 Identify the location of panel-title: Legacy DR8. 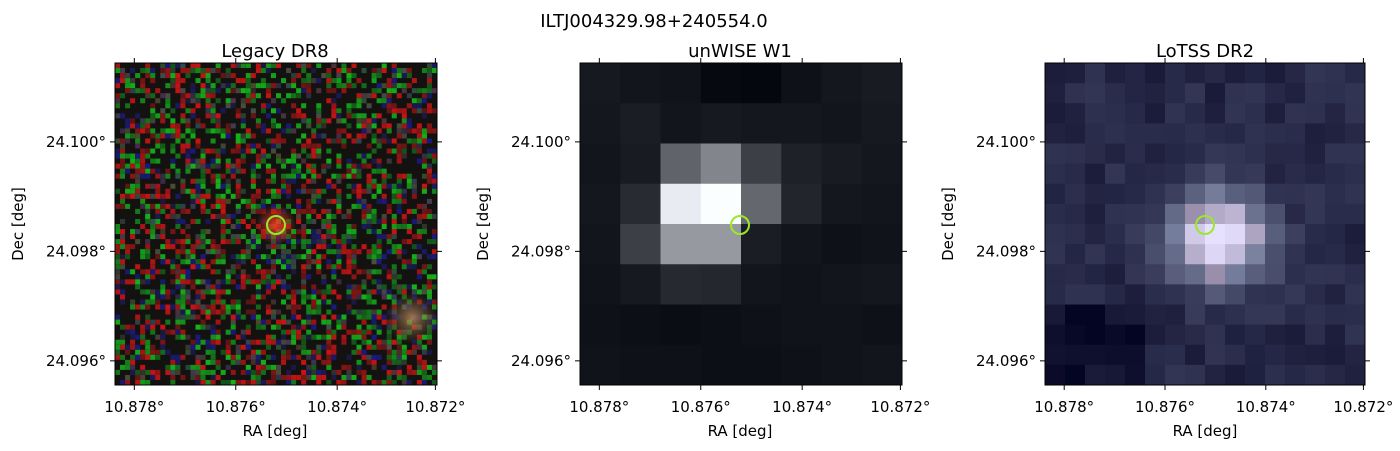
(274, 51).